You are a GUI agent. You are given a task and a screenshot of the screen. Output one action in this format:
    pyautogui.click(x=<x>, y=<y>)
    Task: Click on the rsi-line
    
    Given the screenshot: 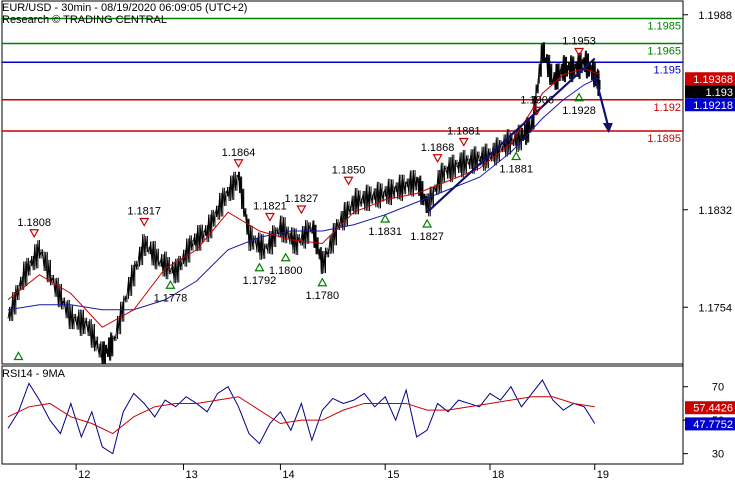 What is the action you would take?
    pyautogui.click(x=301, y=417)
    